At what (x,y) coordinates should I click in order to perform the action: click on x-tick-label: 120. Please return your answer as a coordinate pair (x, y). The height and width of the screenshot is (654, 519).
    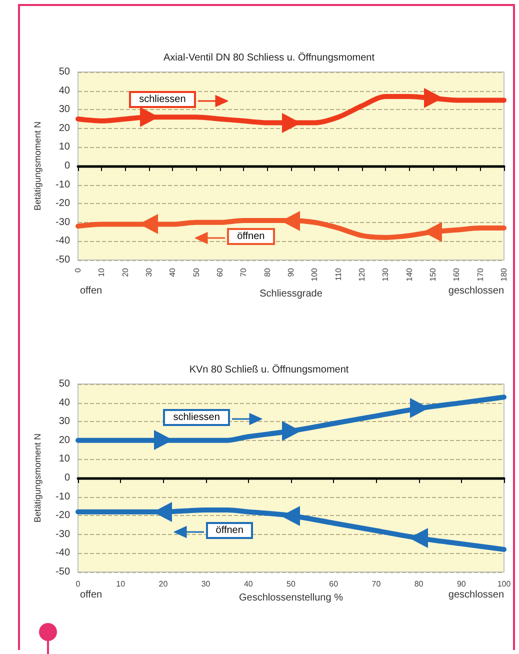
    Looking at the image, I should click on (362, 274).